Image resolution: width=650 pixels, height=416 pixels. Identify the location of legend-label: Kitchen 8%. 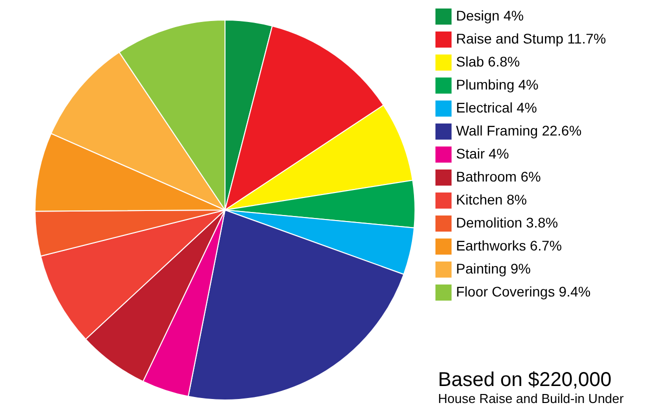
(491, 200).